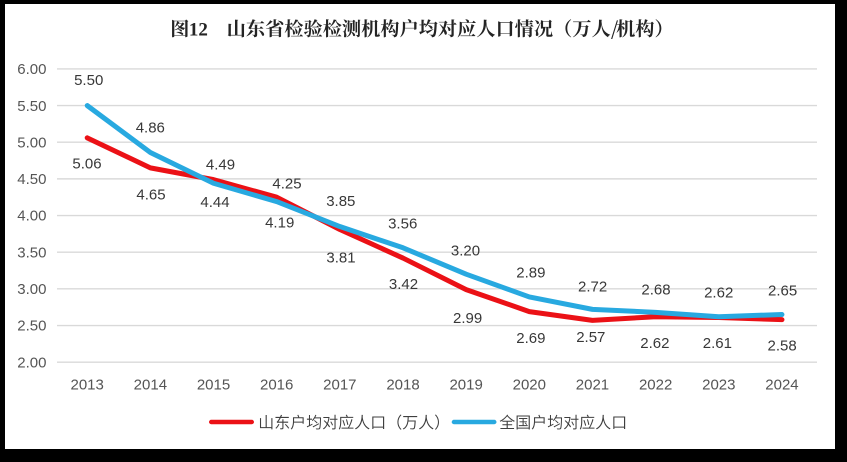  I want to click on svg-text: 4.44, so click(214, 202).